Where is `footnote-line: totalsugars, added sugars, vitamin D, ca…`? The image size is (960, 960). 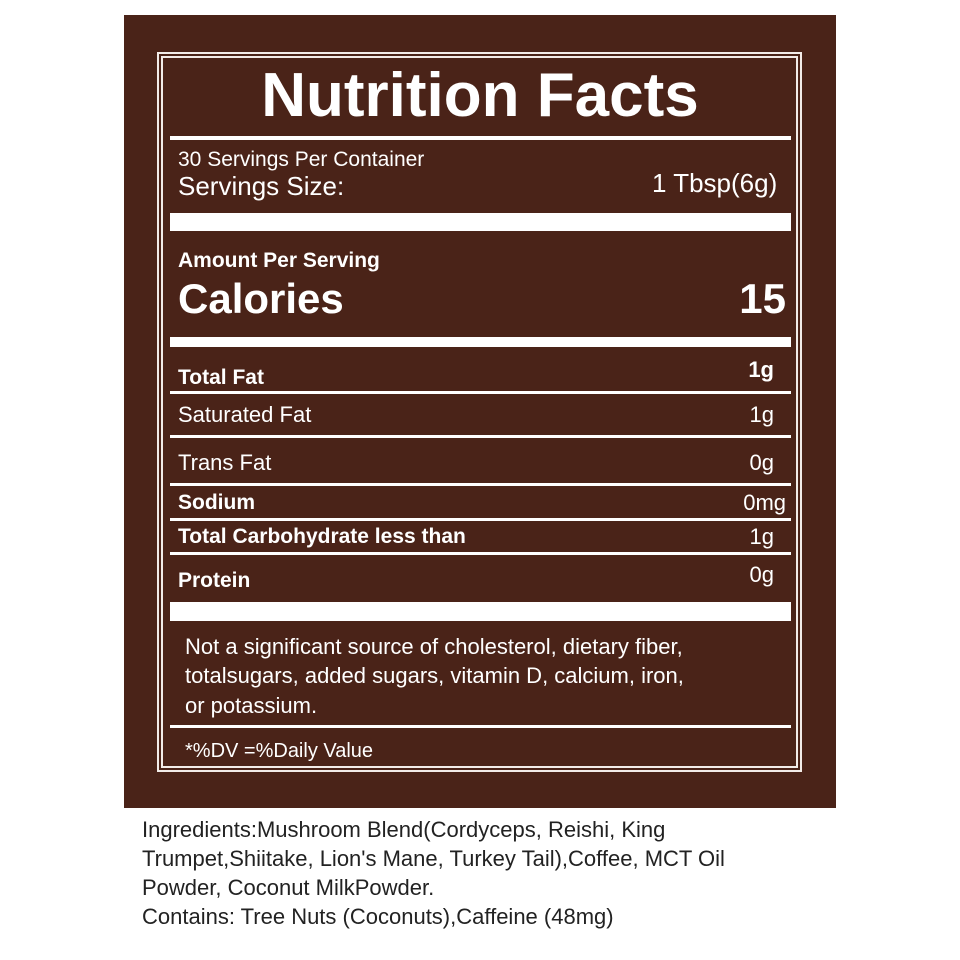
footnote-line: totalsugars, added sugars, vitamin D, ca… is located at coordinates (434, 675).